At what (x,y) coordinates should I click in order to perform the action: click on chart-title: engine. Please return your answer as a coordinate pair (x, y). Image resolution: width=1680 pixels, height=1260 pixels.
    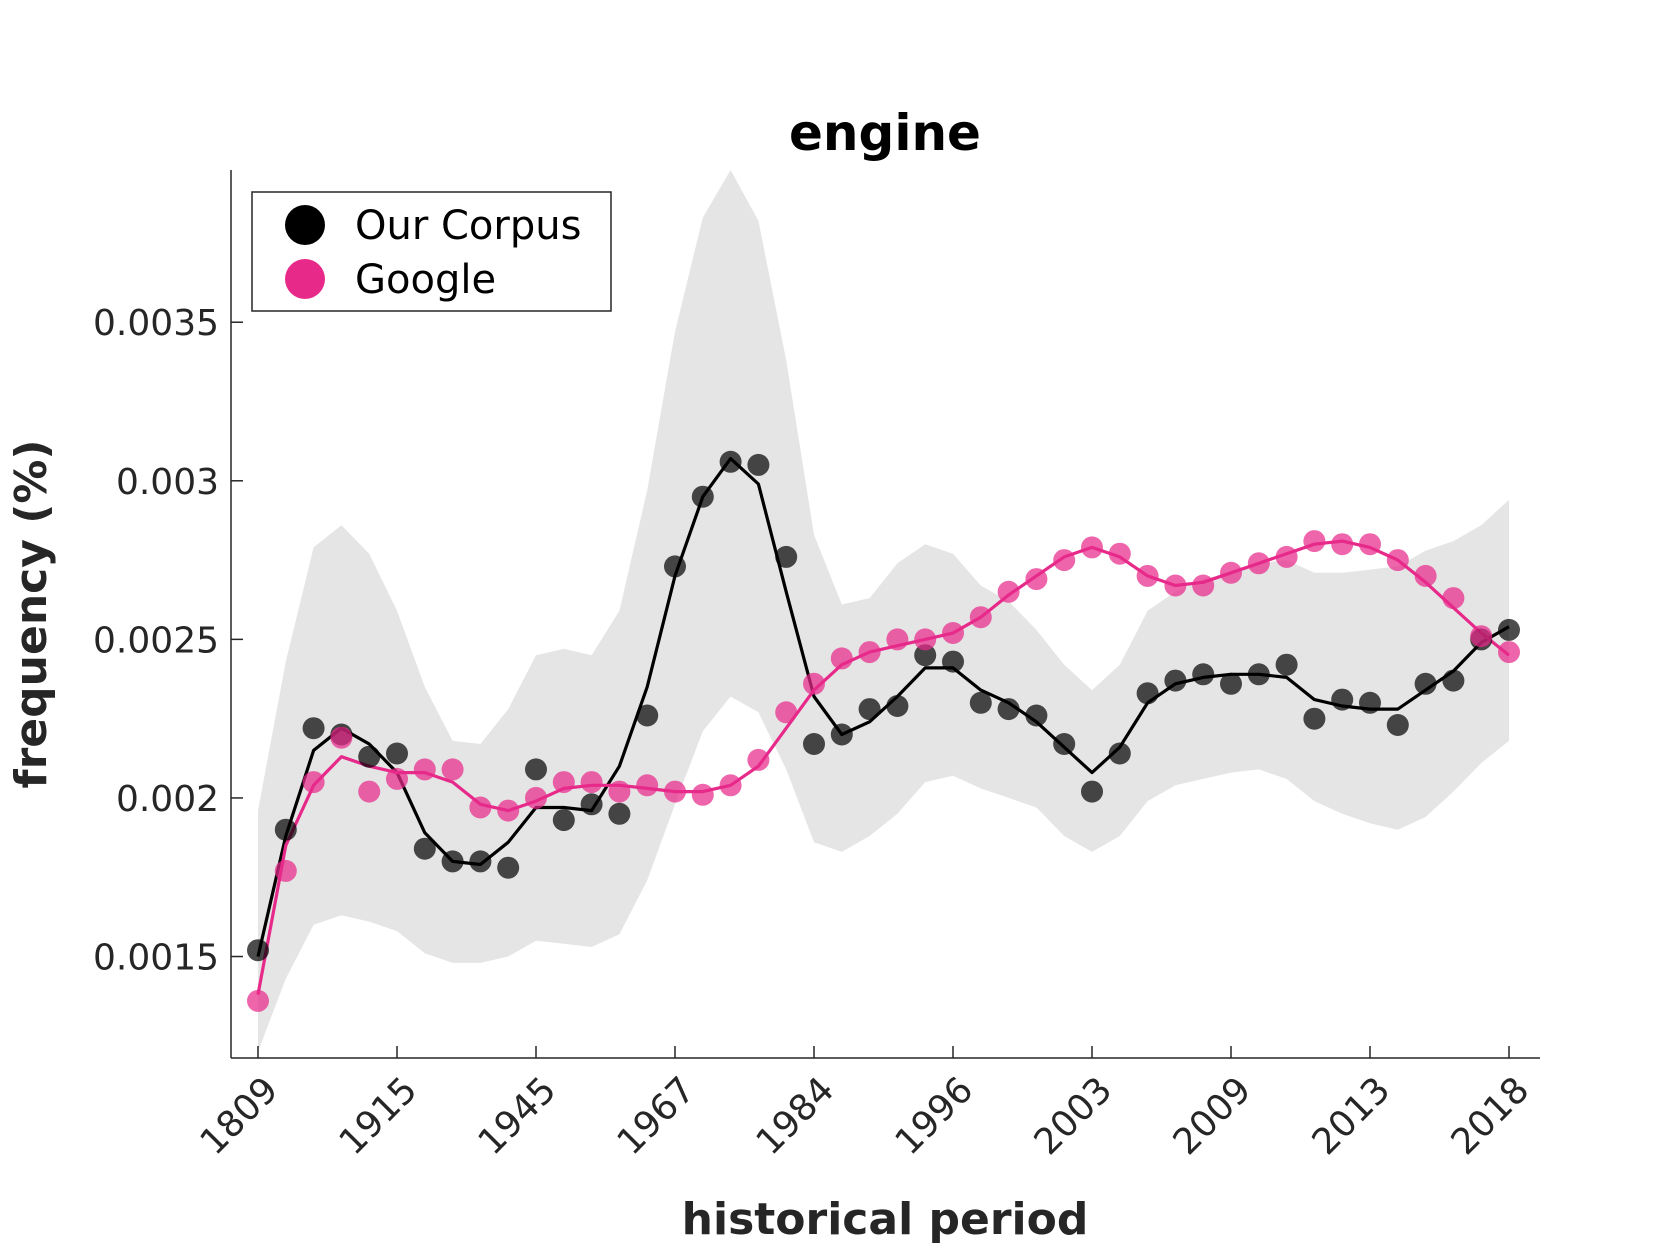
    Looking at the image, I should click on (885, 133).